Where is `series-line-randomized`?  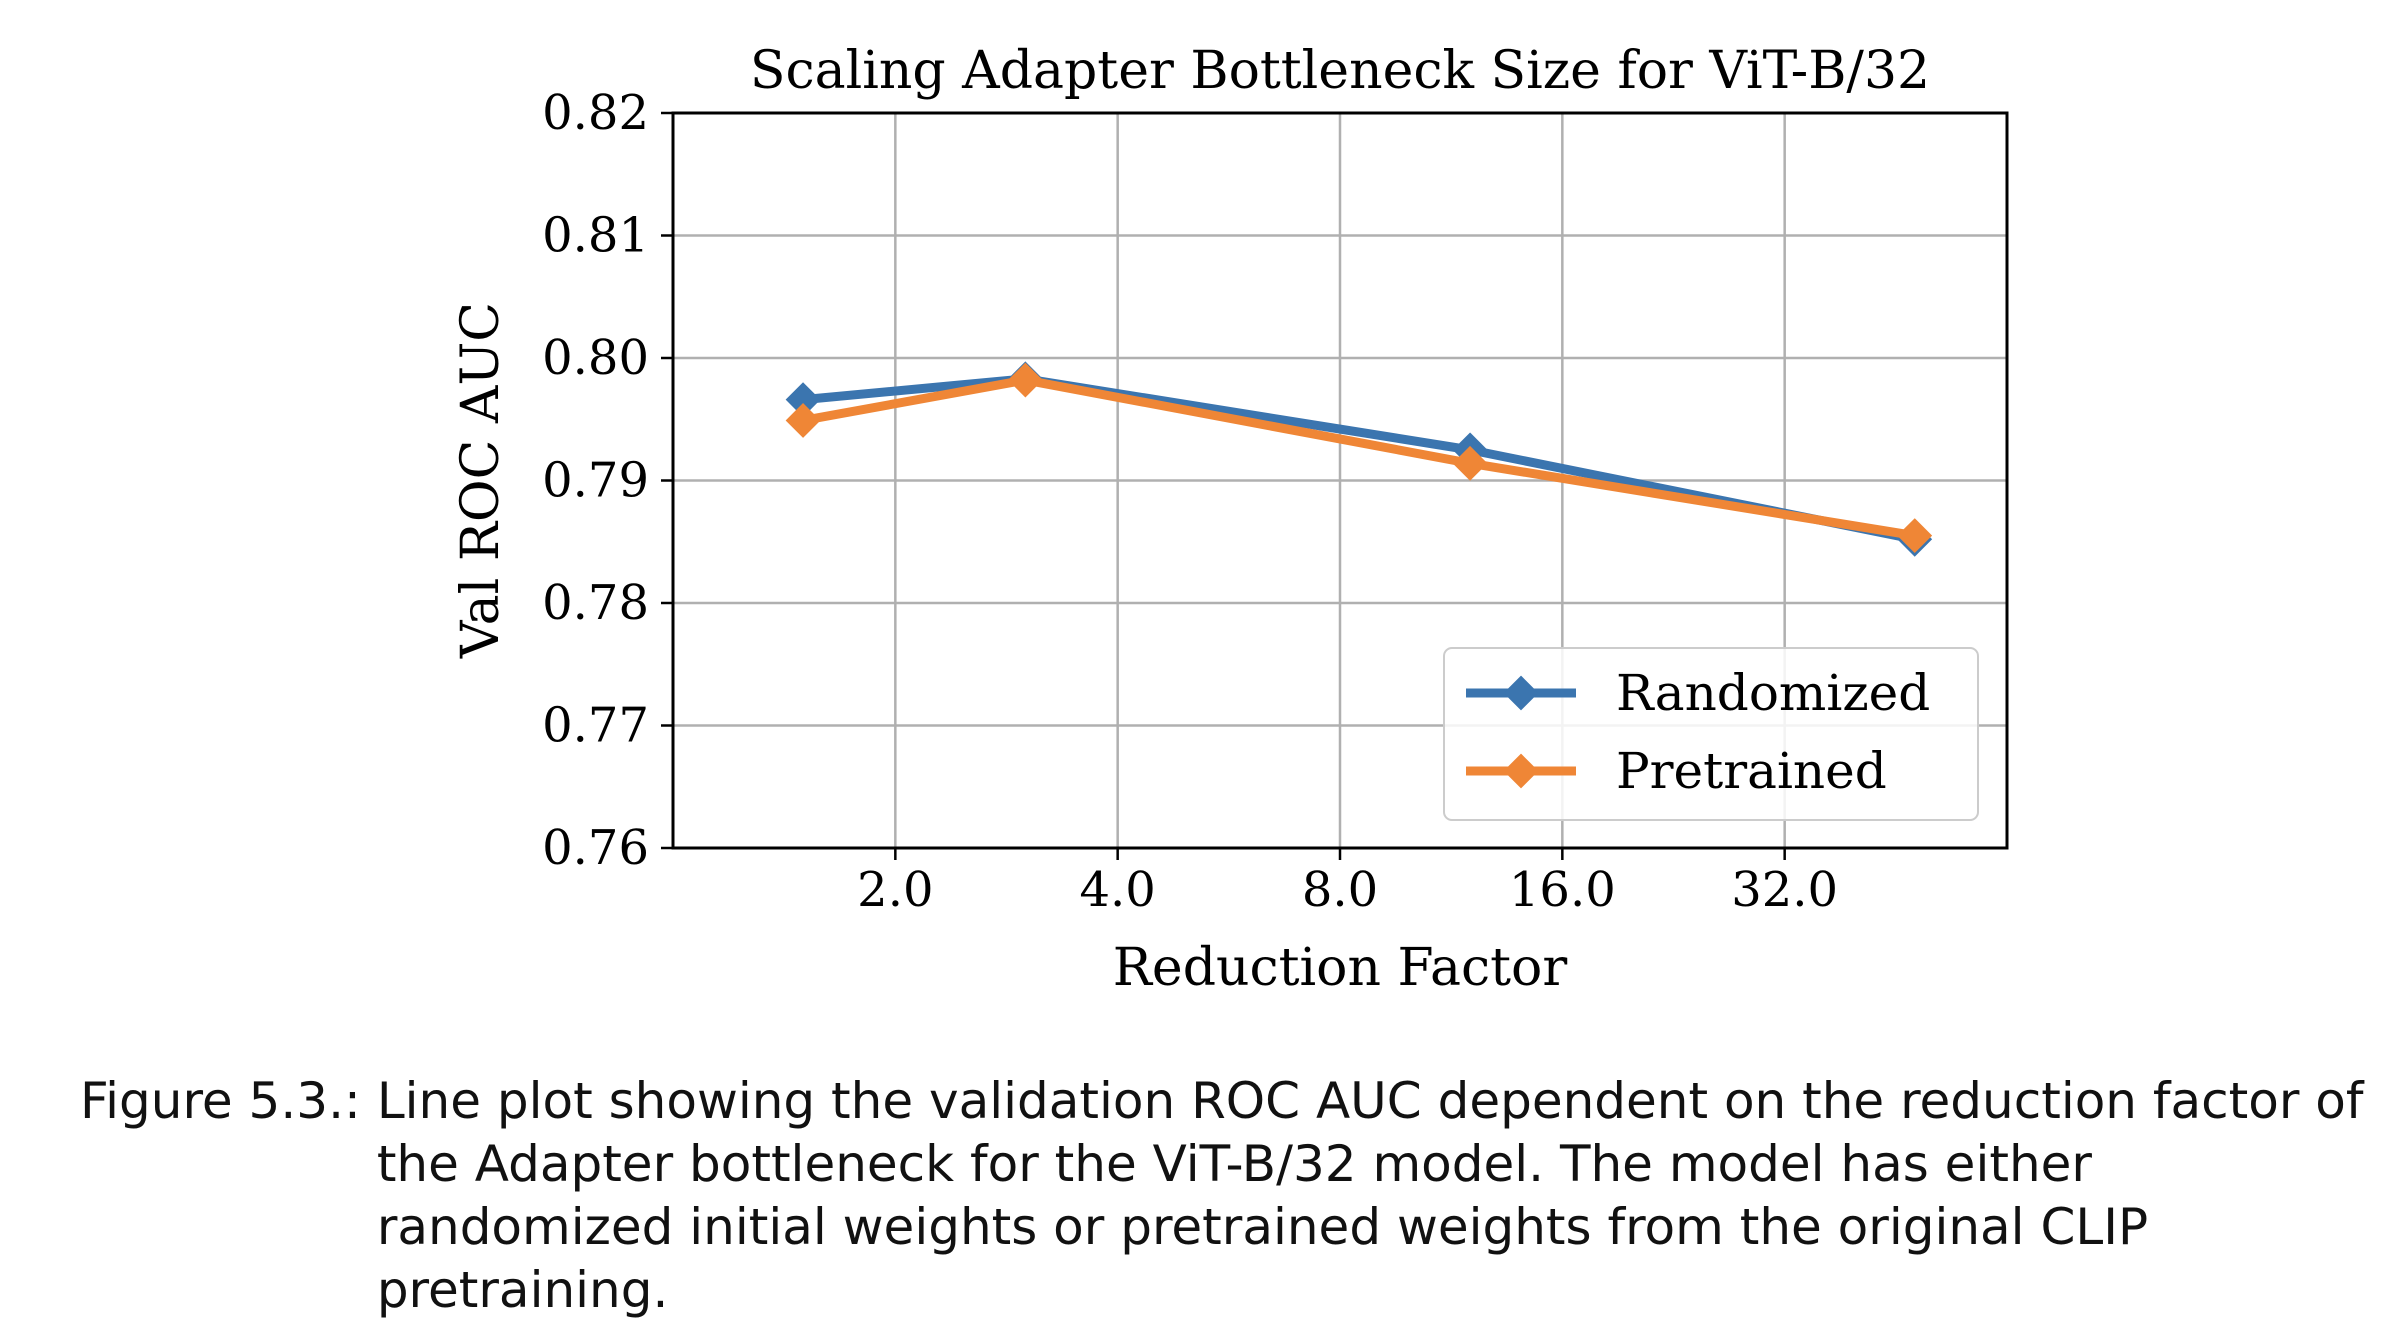
series-line-randomized is located at coordinates (1359, 459).